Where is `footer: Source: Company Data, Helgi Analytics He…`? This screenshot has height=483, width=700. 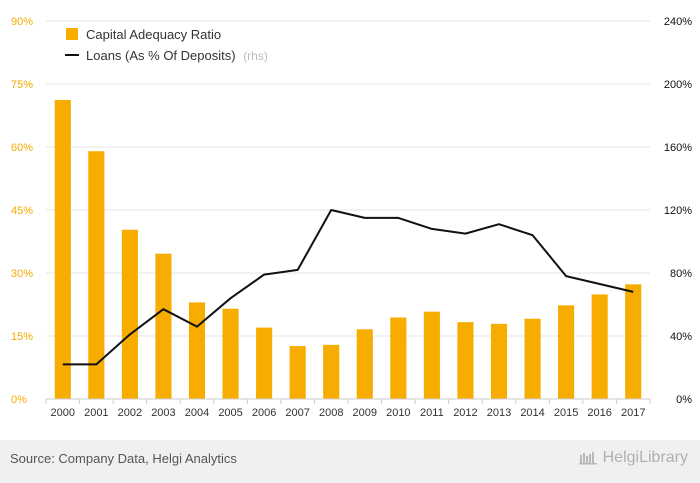 footer: Source: Company Data, Helgi Analytics He… is located at coordinates (350, 461).